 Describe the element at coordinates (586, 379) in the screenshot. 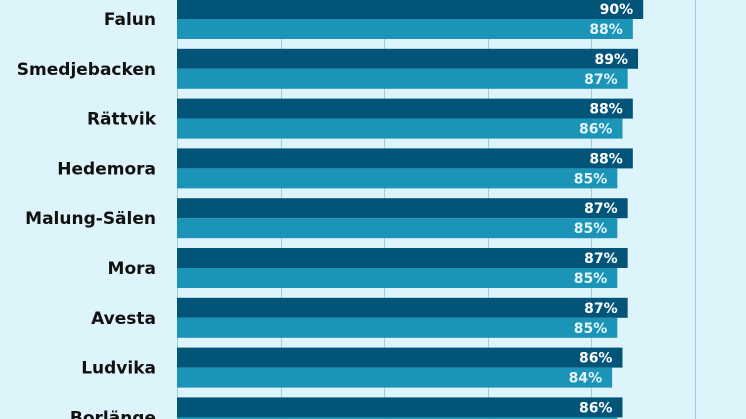

I see `value-label: 84%` at that location.